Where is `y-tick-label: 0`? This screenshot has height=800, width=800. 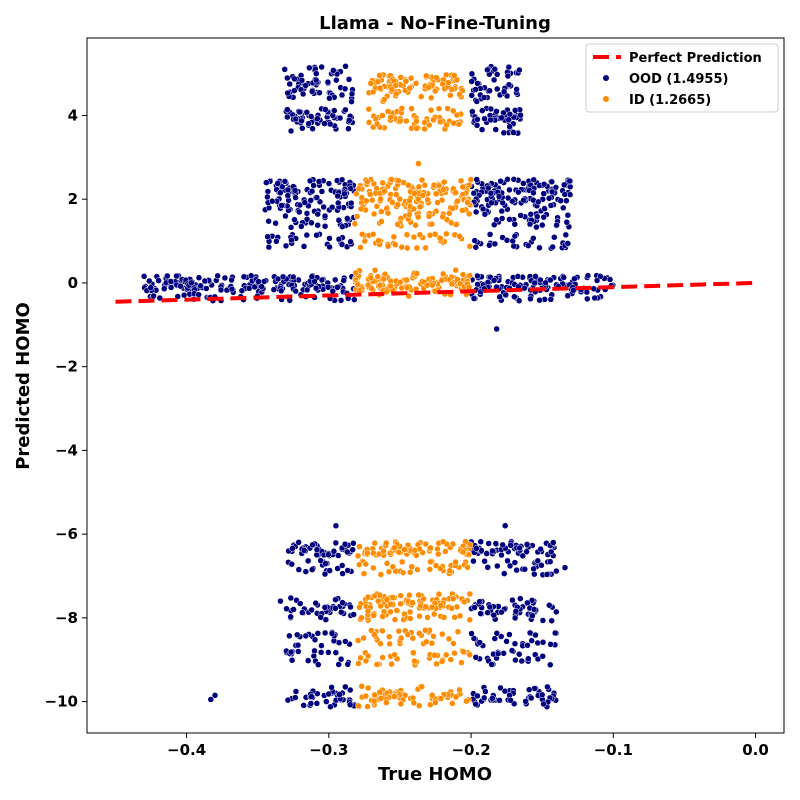
y-tick-label: 0 is located at coordinates (73, 283).